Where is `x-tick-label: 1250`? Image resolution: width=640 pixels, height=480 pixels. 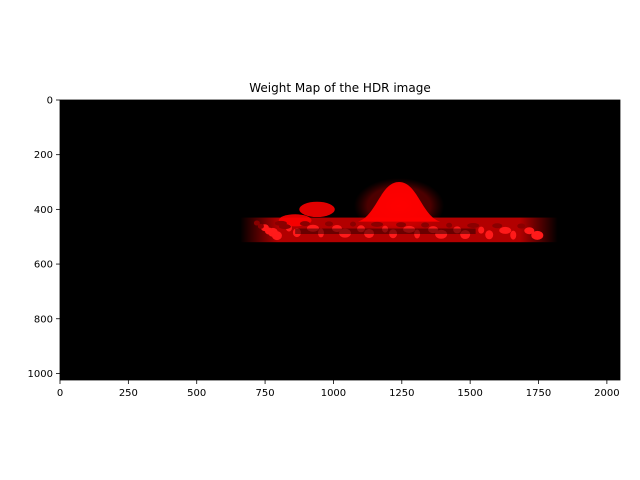
x-tick-label: 1250 is located at coordinates (401, 393).